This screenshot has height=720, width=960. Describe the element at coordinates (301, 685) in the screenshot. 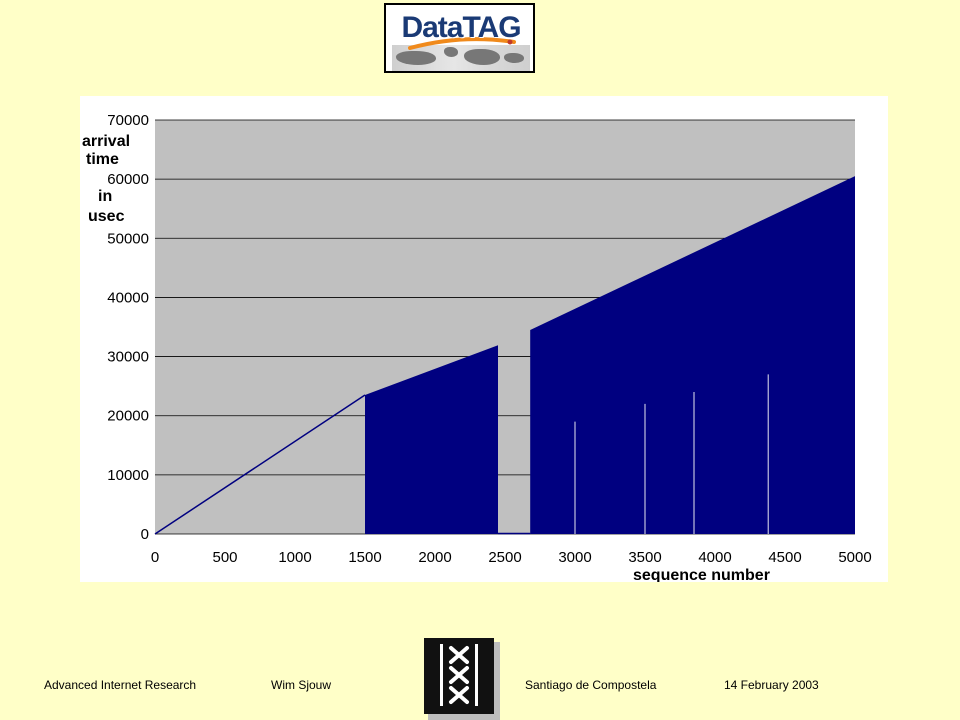

I see `footer-author: Wim Sjouw` at that location.